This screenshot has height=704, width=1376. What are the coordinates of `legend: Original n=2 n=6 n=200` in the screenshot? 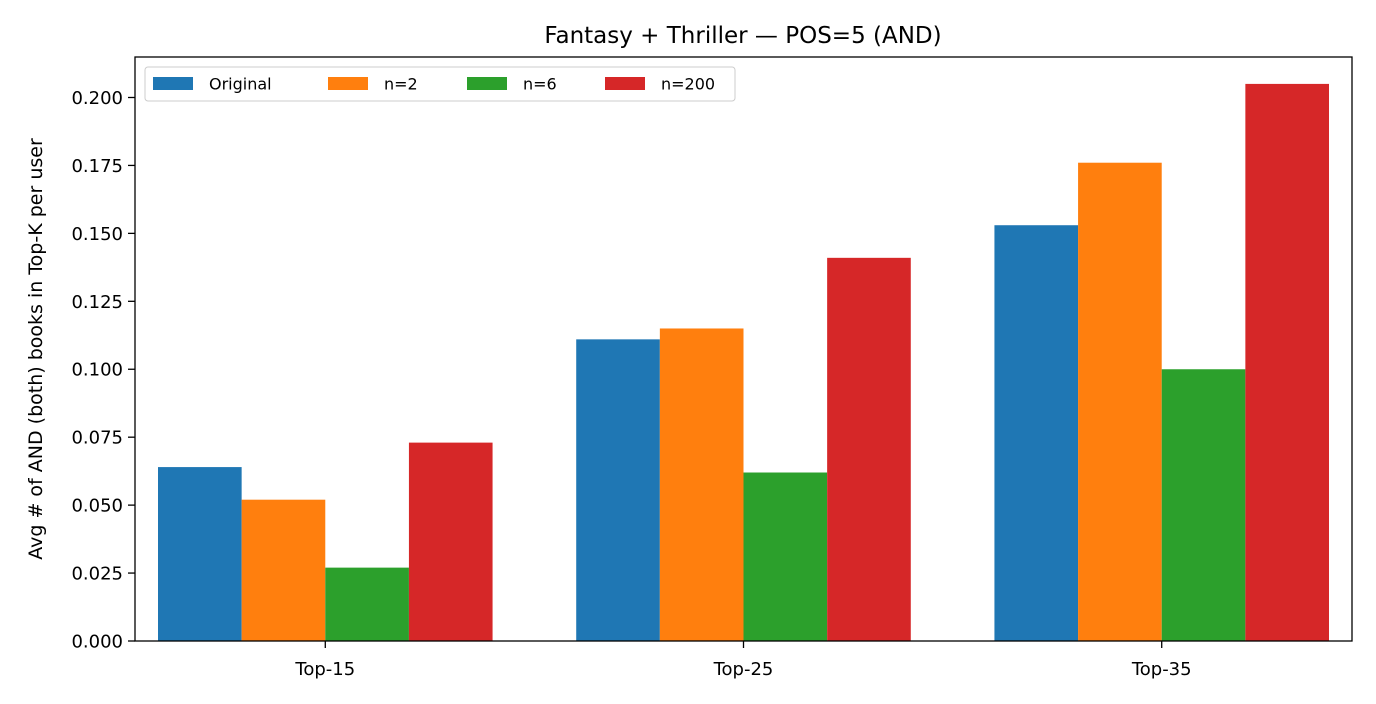 It's located at (440, 84).